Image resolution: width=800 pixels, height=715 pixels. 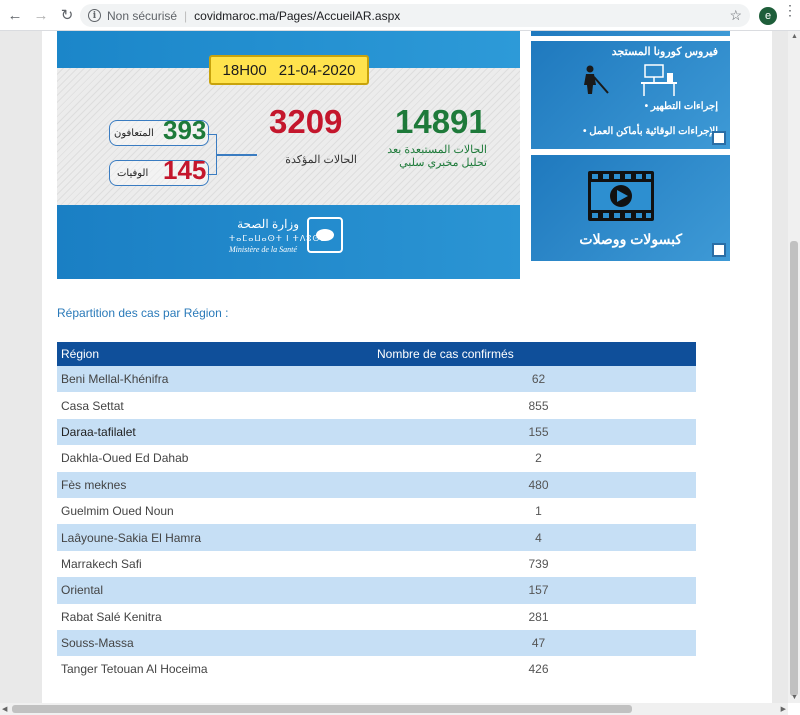 What do you see at coordinates (217, 537) in the screenshot?
I see `region-name: Laâyoune-Sakia El Hamra` at bounding box center [217, 537].